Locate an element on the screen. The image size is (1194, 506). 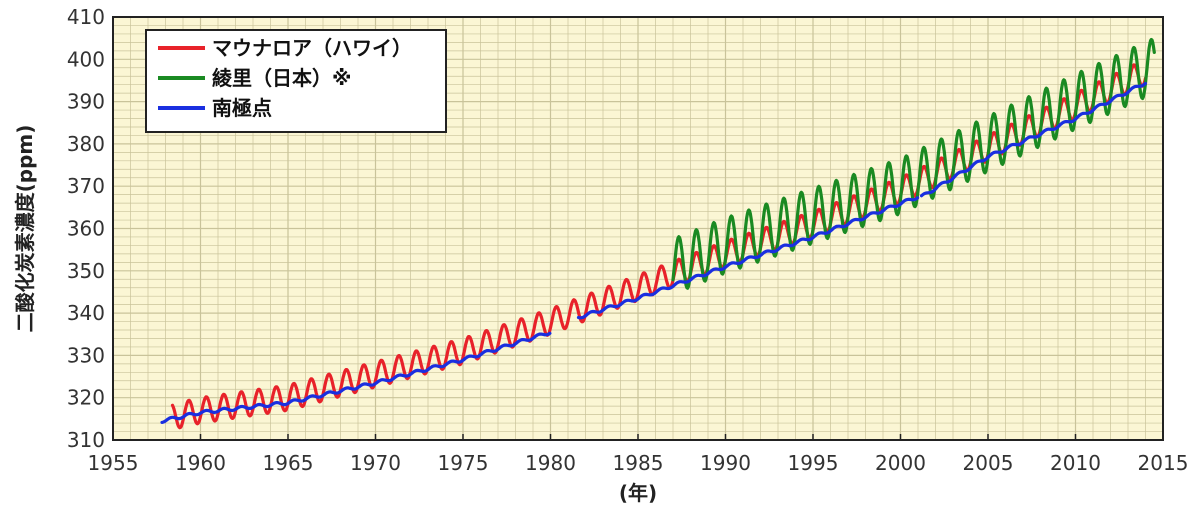
x-tick-label: 1970 is located at coordinates (375, 463).